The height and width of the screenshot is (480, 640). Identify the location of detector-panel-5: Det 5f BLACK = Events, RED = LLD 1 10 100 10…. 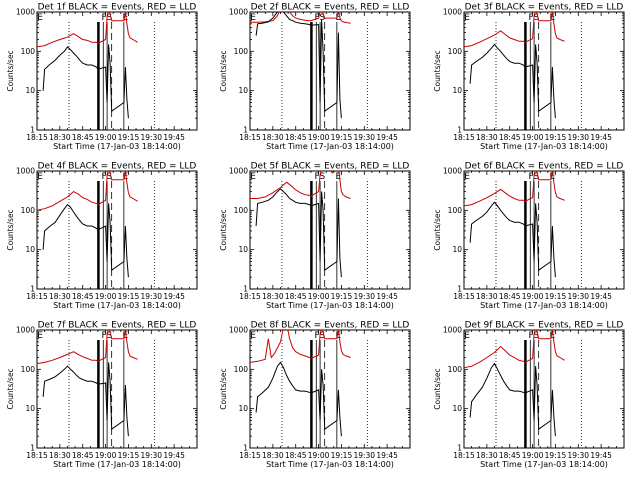
(315, 236).